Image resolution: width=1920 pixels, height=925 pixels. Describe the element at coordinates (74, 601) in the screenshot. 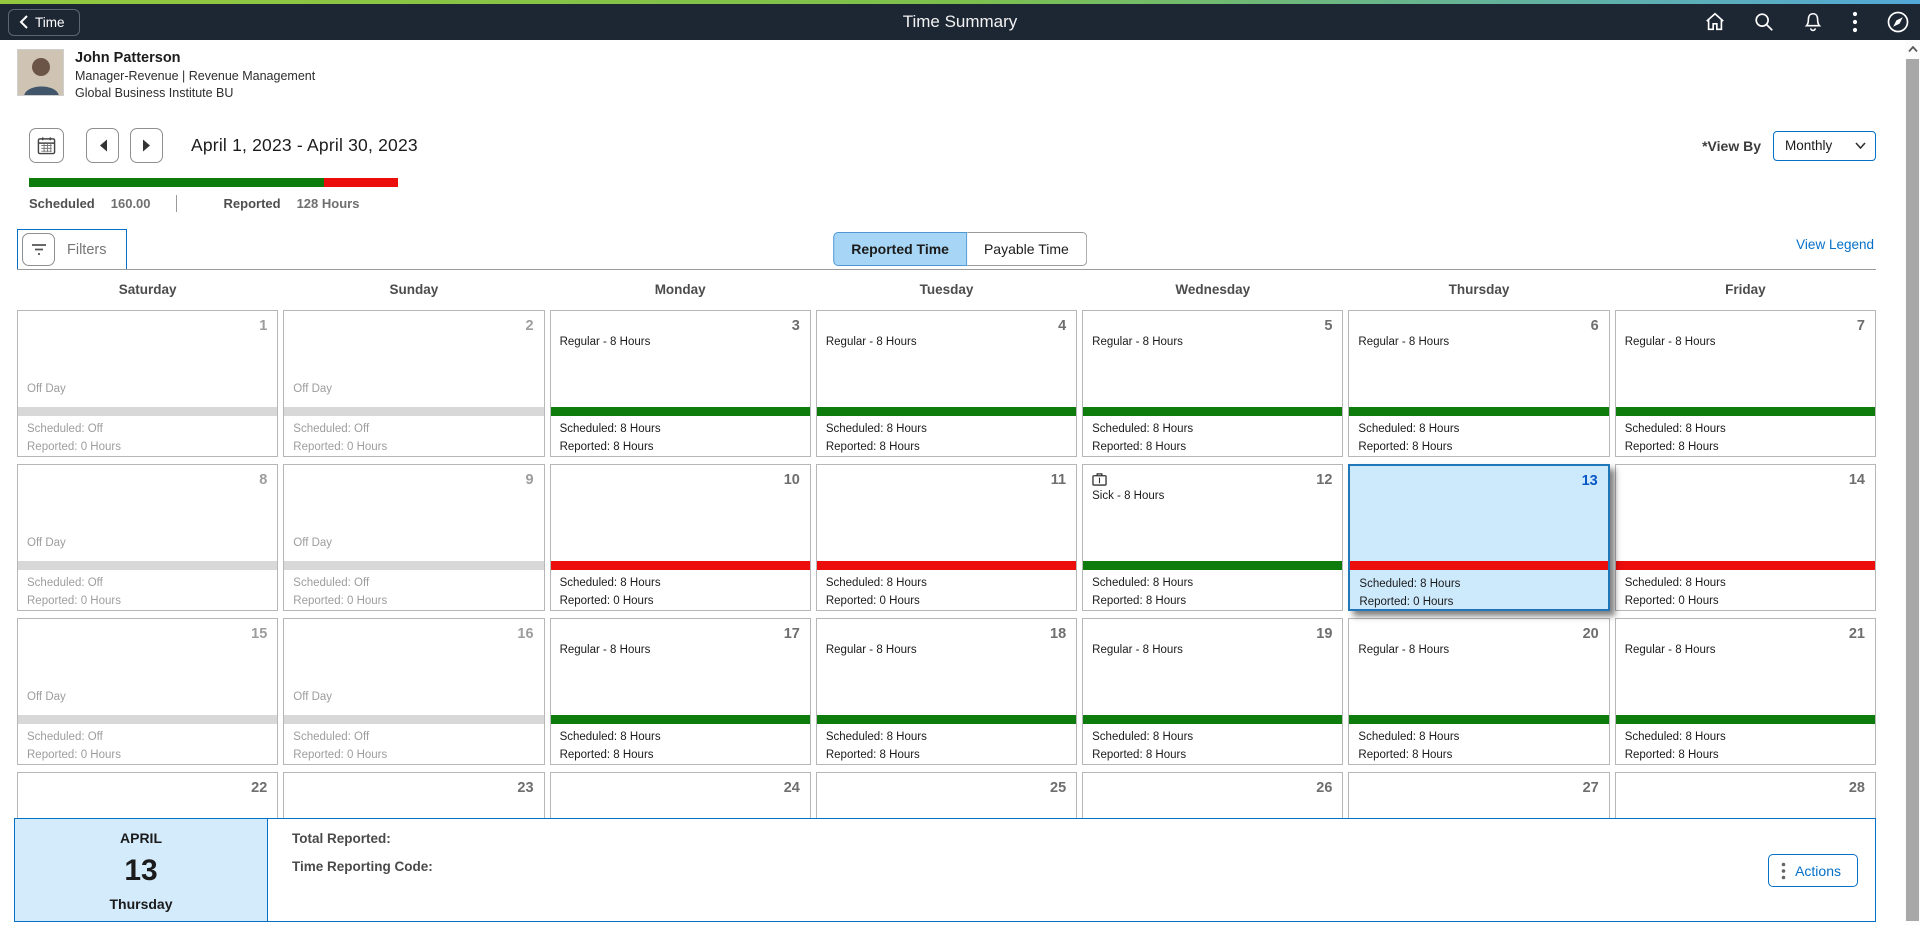

I see `reported-hours-label: Reported: 0 Hours` at that location.